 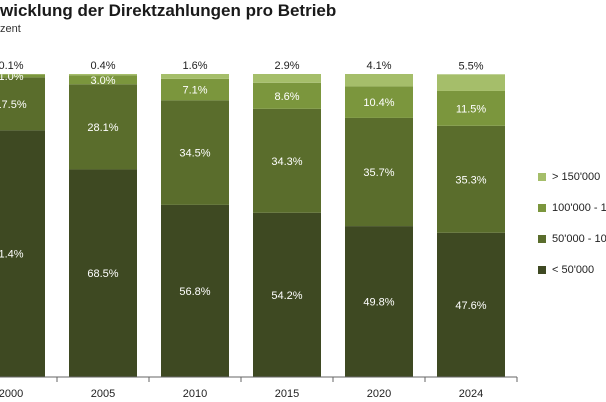 I want to click on data-label-2000-s0: 1.4%, so click(x=12, y=255).